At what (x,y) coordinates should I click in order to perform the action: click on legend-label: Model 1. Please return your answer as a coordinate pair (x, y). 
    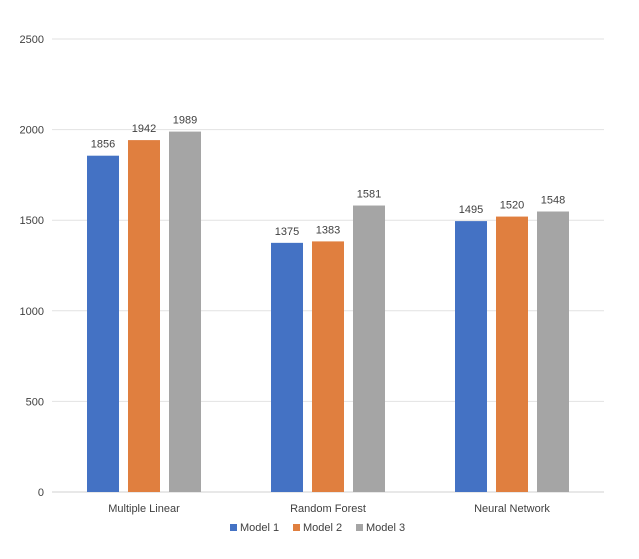
    Looking at the image, I should click on (259, 528).